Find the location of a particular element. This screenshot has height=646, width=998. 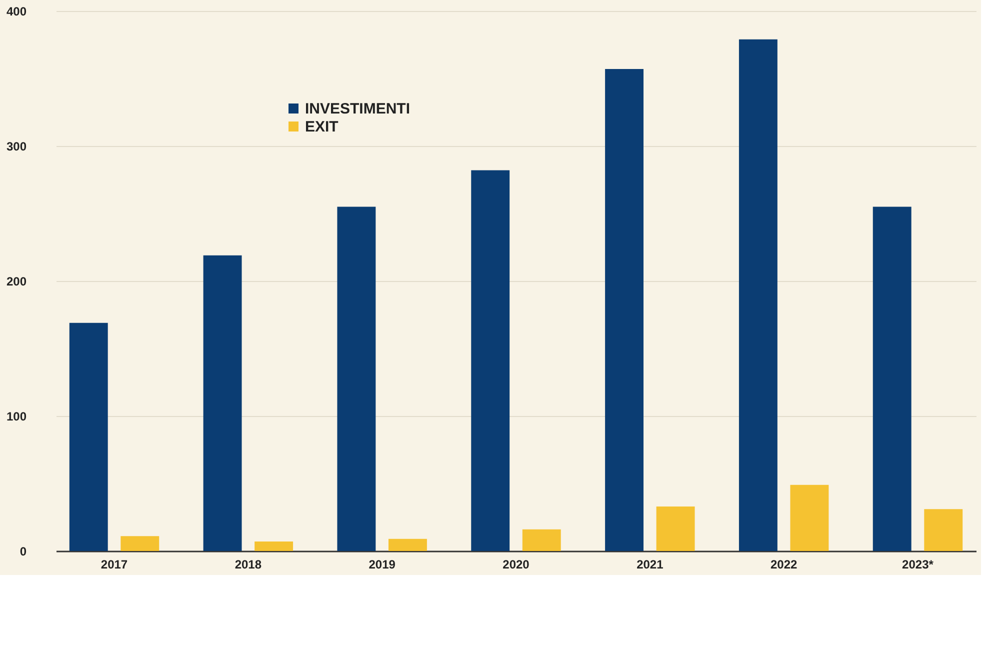

y-tick-label: 400 is located at coordinates (16, 11).